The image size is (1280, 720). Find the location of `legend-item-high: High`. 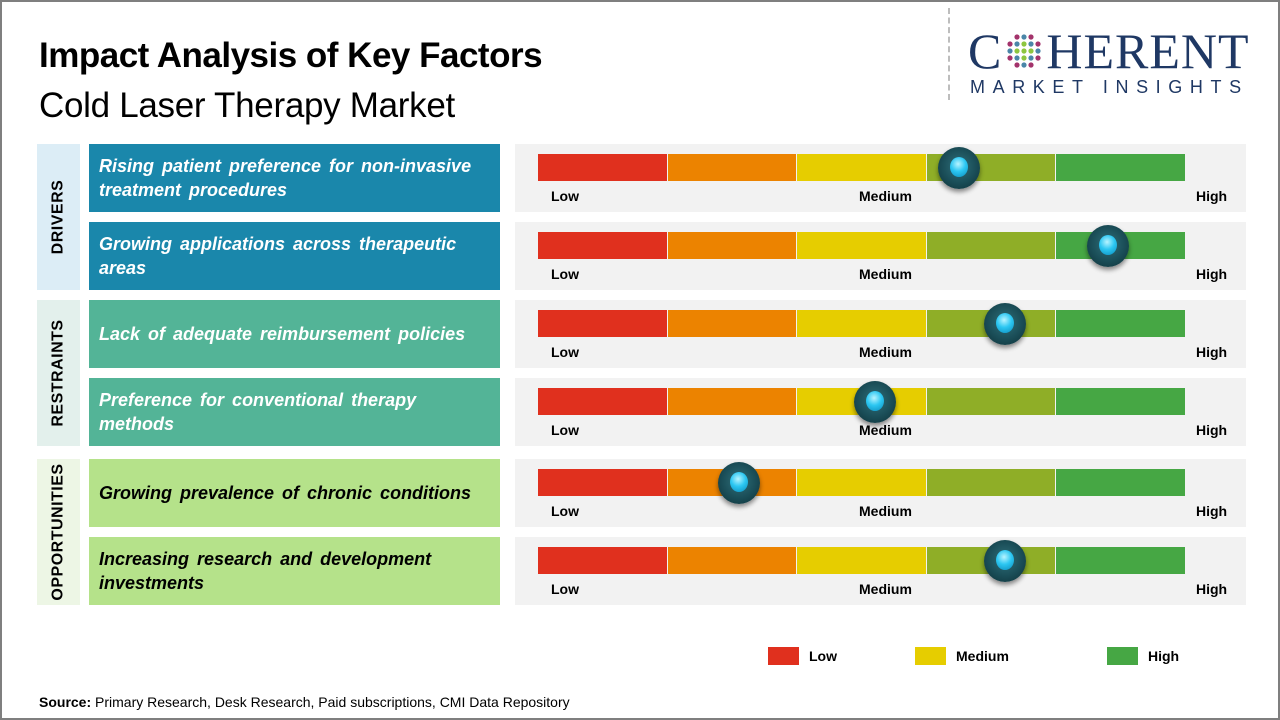

legend-item-high: High is located at coordinates (1143, 656).